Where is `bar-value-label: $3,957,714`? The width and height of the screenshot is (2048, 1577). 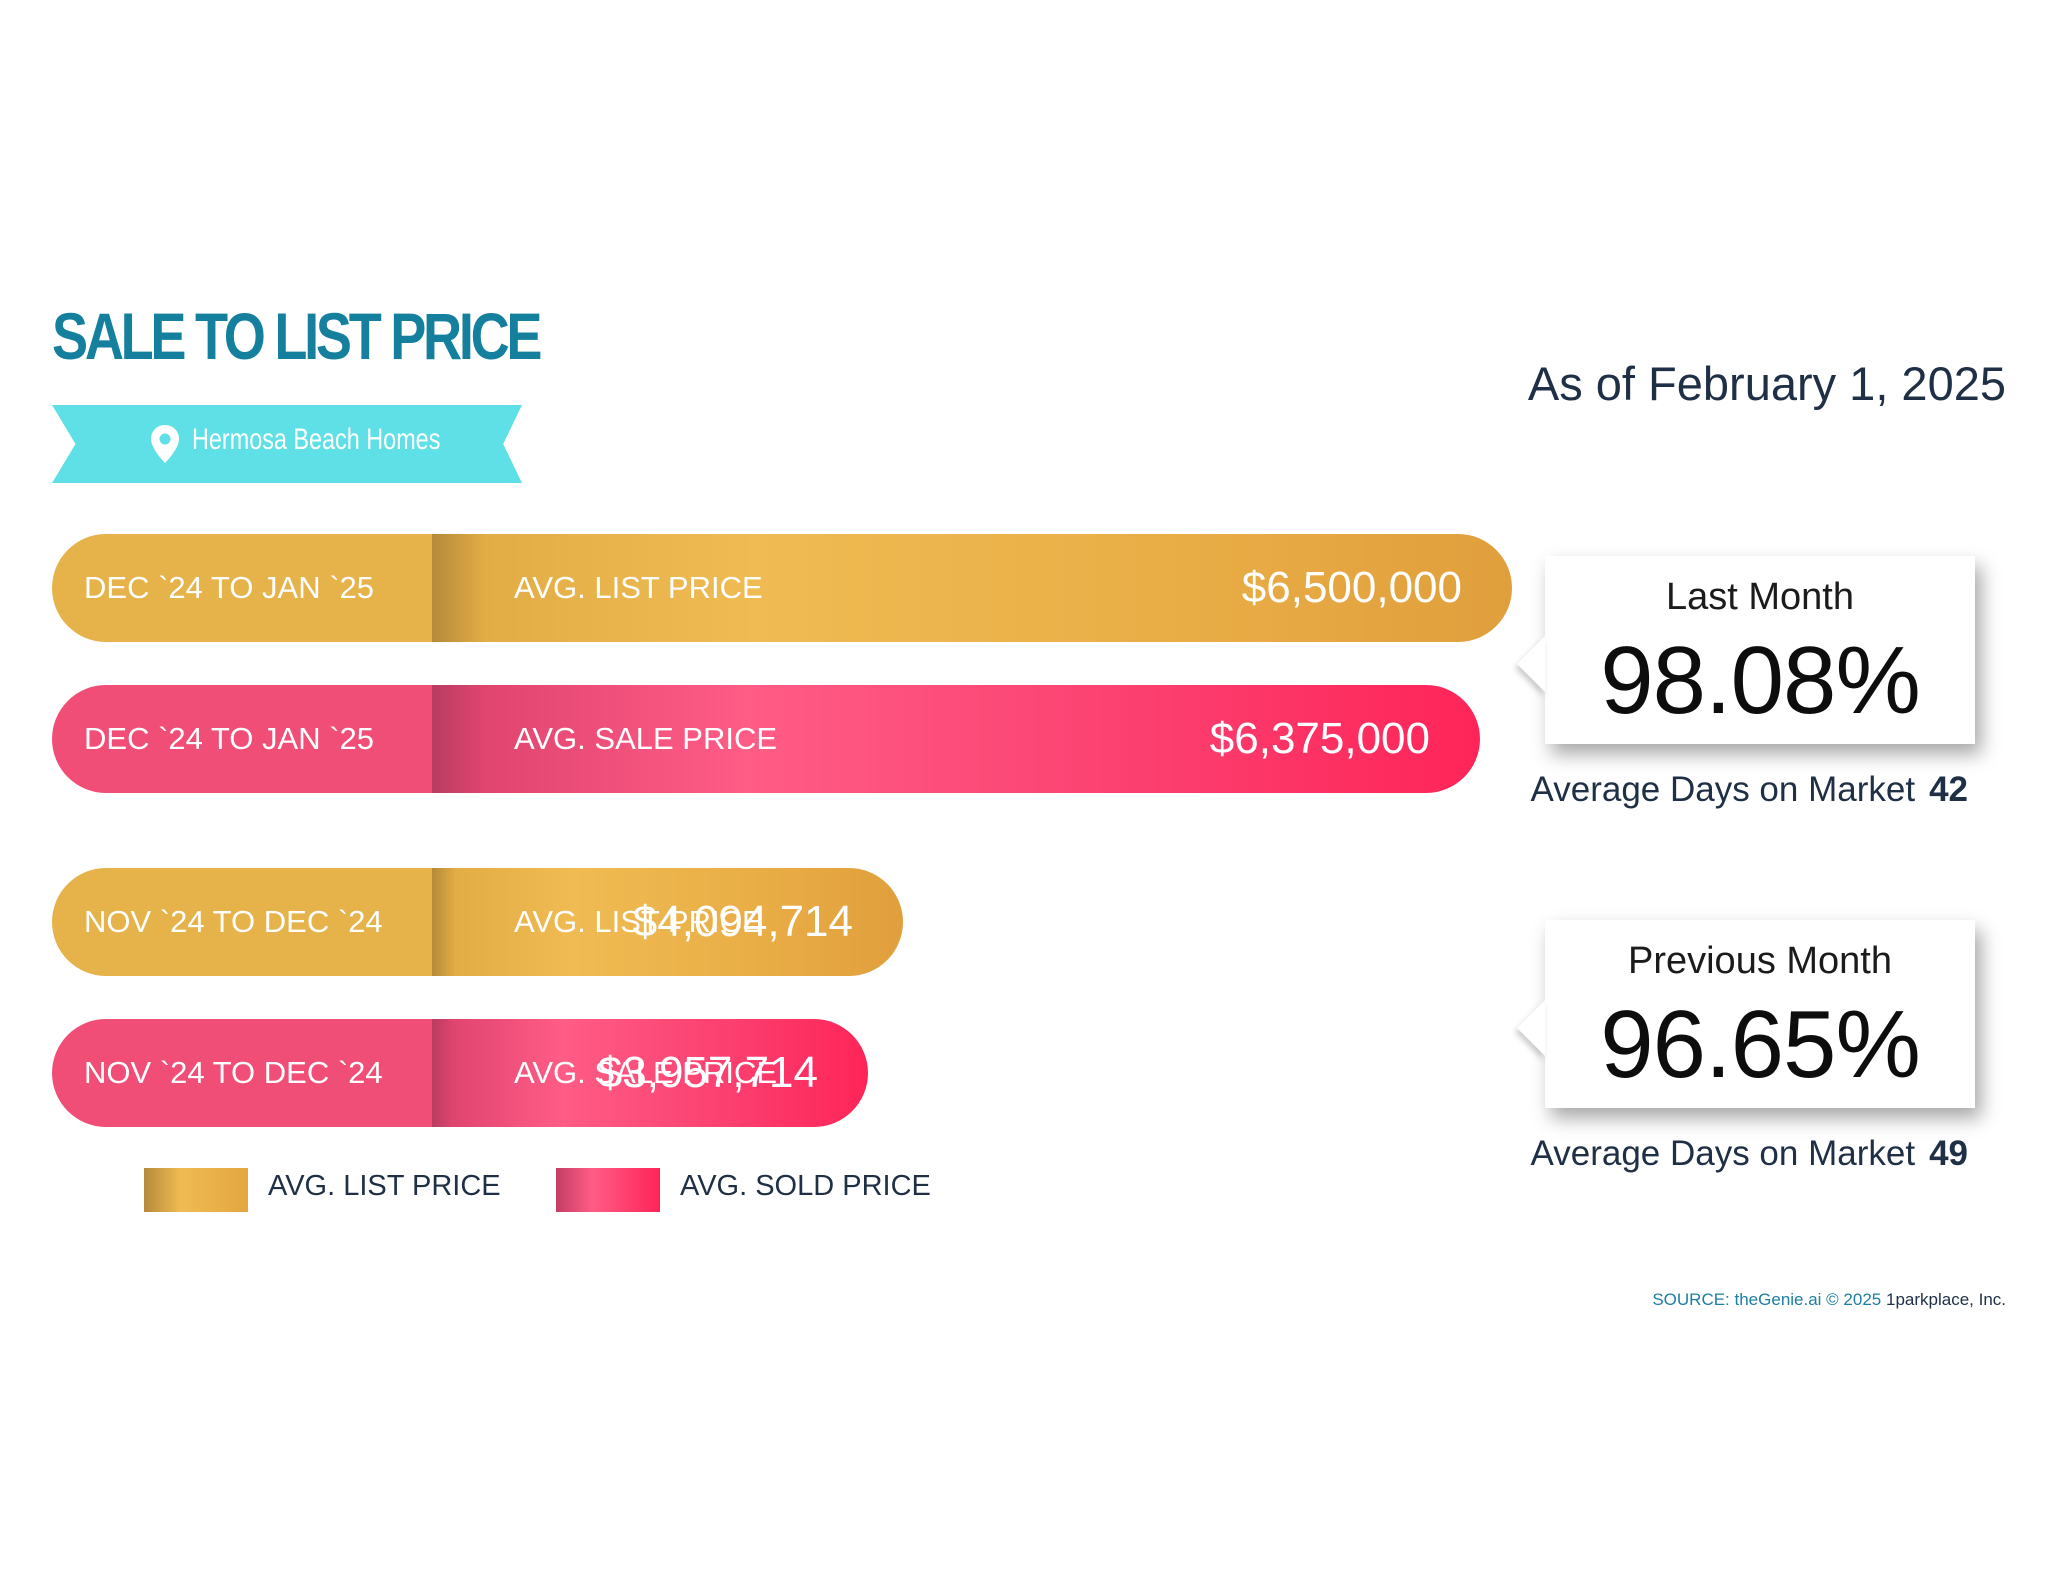 bar-value-label: $3,957,714 is located at coordinates (707, 1072).